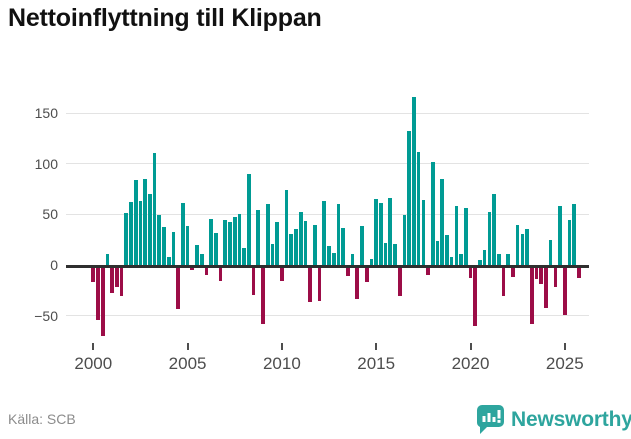 This screenshot has height=439, width=631. What do you see at coordinates (451, 260) in the screenshot?
I see `bar-2019-Q1` at bounding box center [451, 260].